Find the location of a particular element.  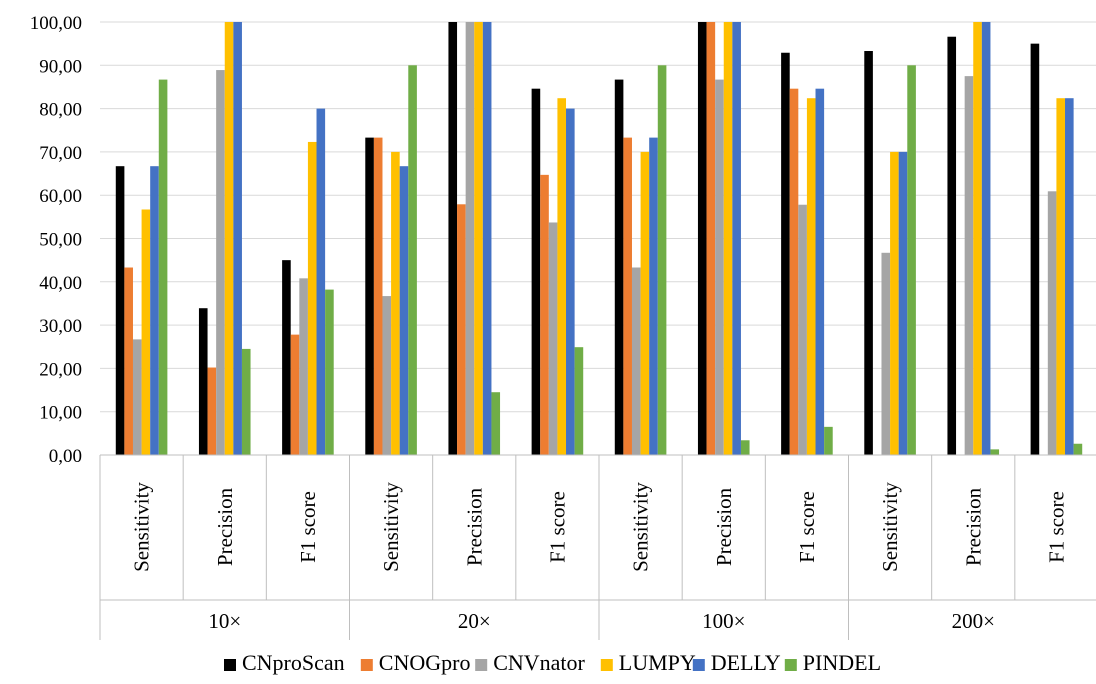

y-tick-label: 80,00 is located at coordinates (60, 110).